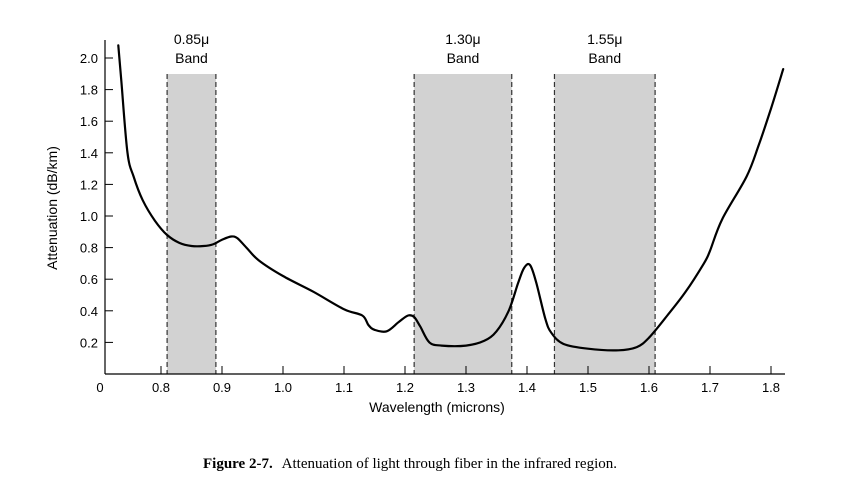 The height and width of the screenshot is (481, 847). What do you see at coordinates (191, 39) in the screenshot?
I see `band-label-0-line1: 0.85μ` at bounding box center [191, 39].